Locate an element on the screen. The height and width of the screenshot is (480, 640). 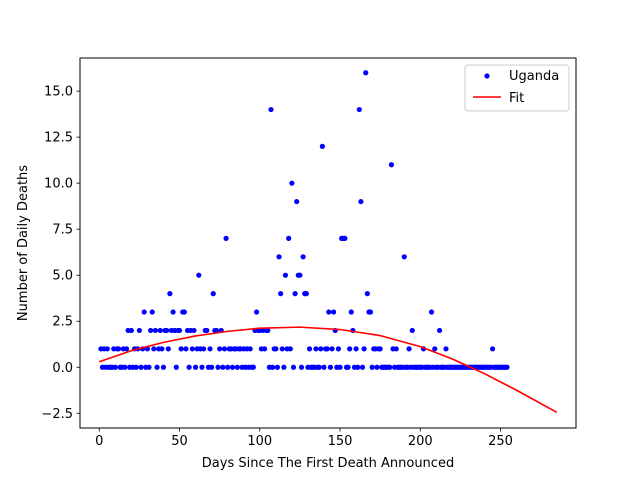
legend-marker-uganda is located at coordinates (487, 76).